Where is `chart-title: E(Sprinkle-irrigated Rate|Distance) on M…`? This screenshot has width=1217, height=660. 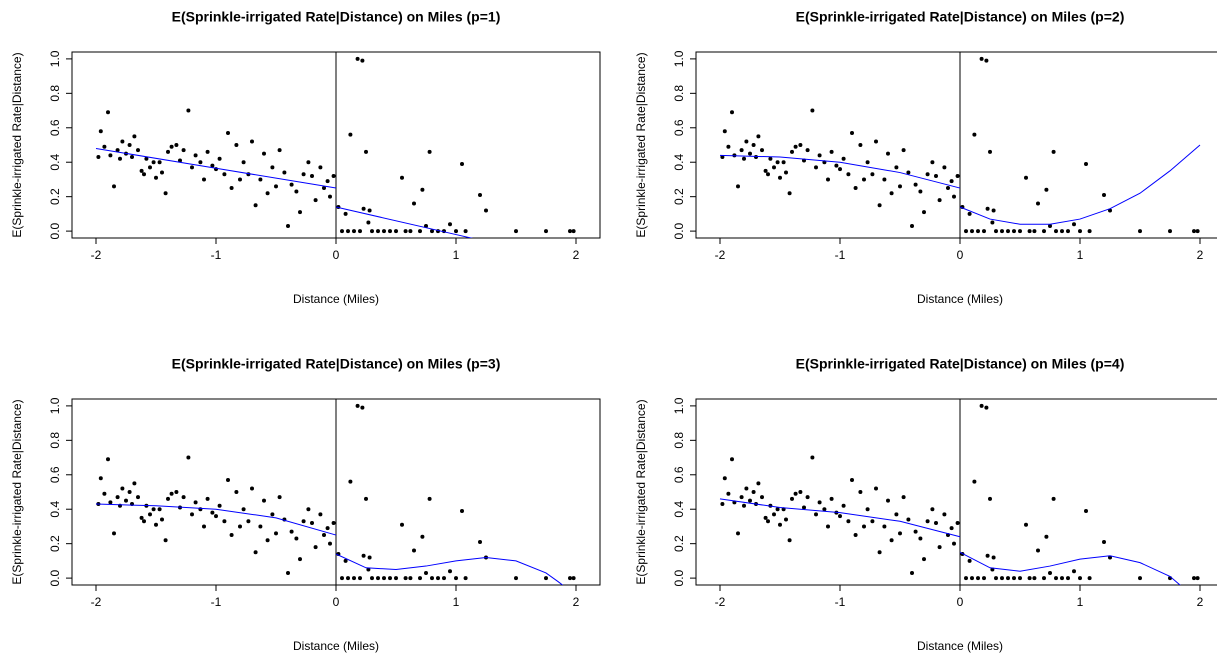 chart-title: E(Sprinkle-irrigated Rate|Distance) on M… is located at coordinates (336, 17).